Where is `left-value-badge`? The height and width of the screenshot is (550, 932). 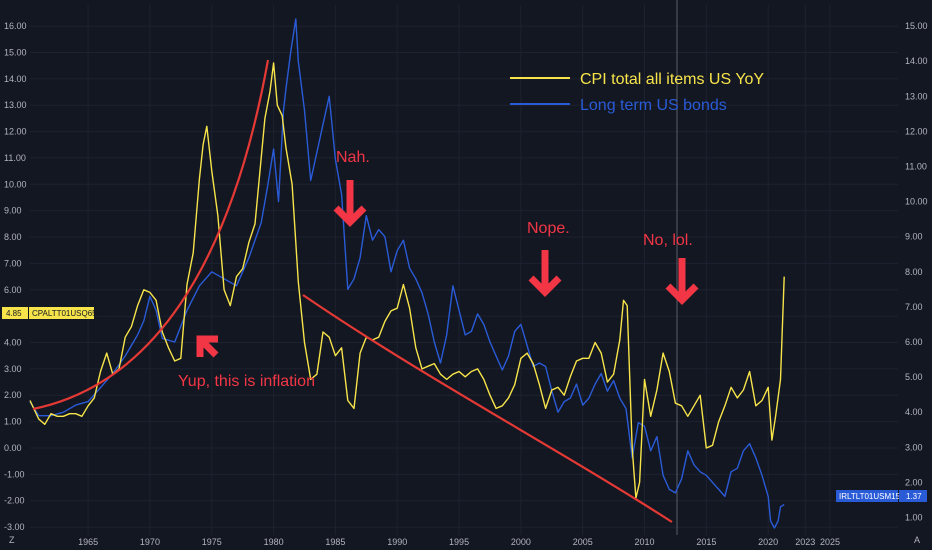 left-value-badge is located at coordinates (15, 313).